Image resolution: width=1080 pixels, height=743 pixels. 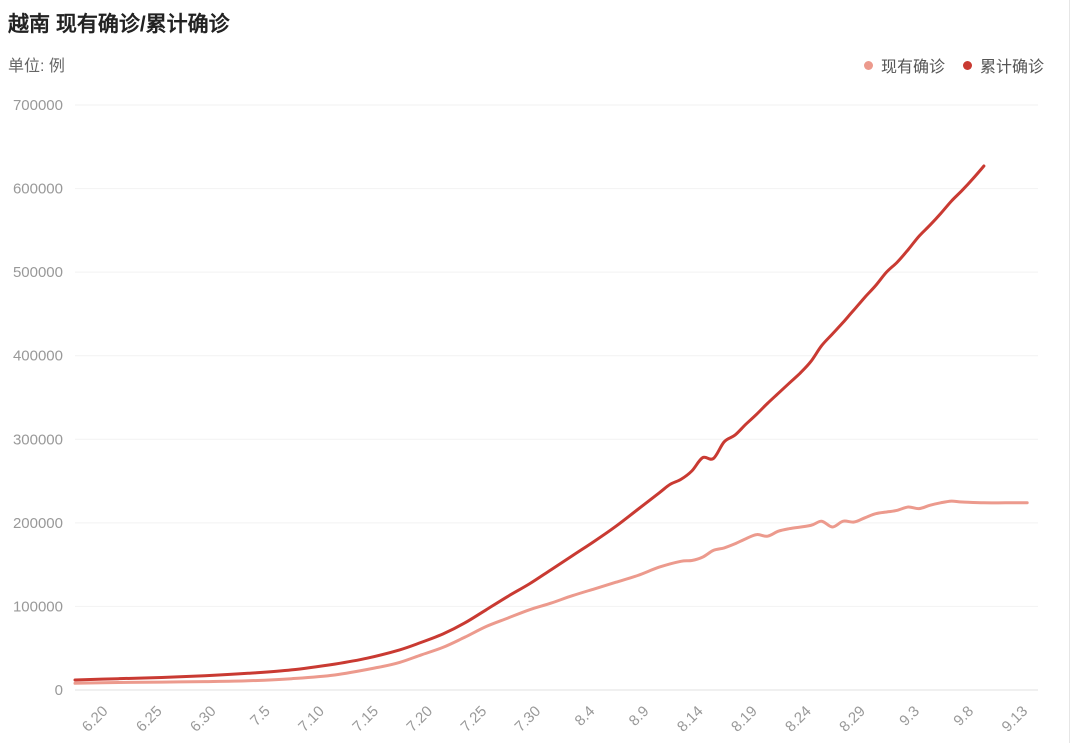 What do you see at coordinates (967, 65) in the screenshot?
I see `legend-dot-cumulative` at bounding box center [967, 65].